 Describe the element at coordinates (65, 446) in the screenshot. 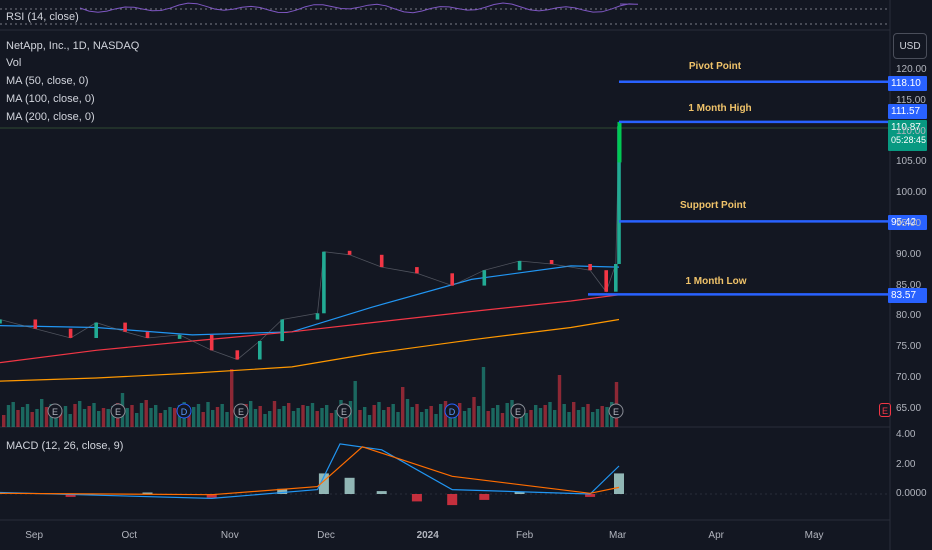

I see `macd-label: MACD (12, 26, close, 9)` at that location.